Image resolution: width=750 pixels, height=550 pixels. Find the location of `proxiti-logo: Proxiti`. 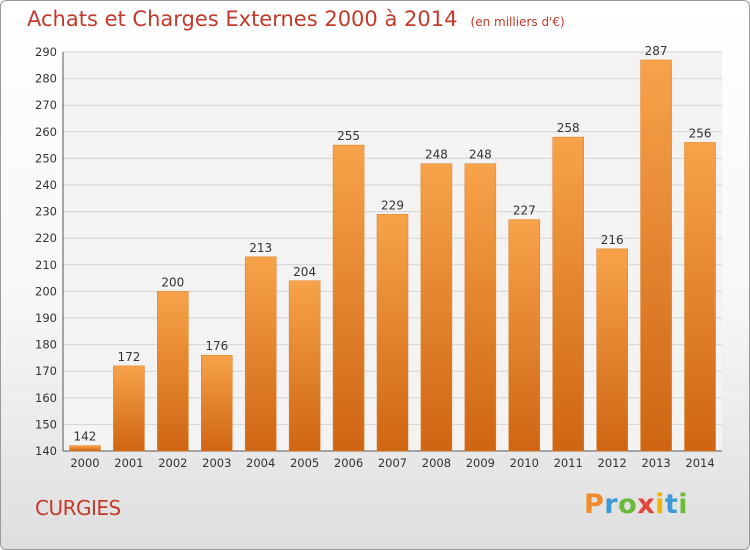

proxiti-logo: Proxiti is located at coordinates (636, 504).